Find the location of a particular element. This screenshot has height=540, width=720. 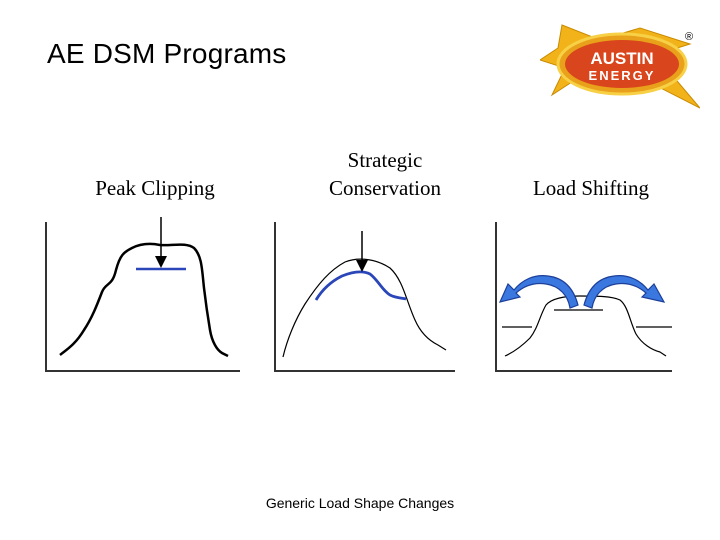

peak-clipping-graph is located at coordinates (142, 294).